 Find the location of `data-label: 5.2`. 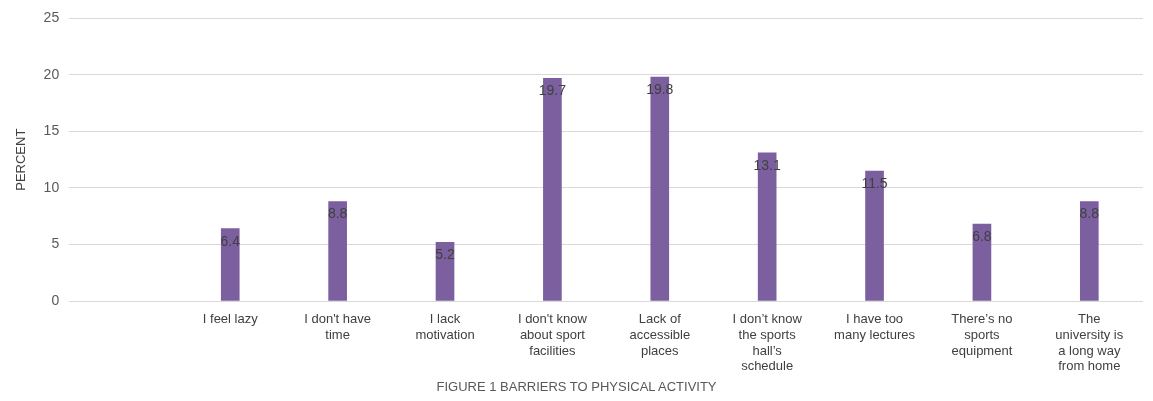

data-label: 5.2 is located at coordinates (445, 254).